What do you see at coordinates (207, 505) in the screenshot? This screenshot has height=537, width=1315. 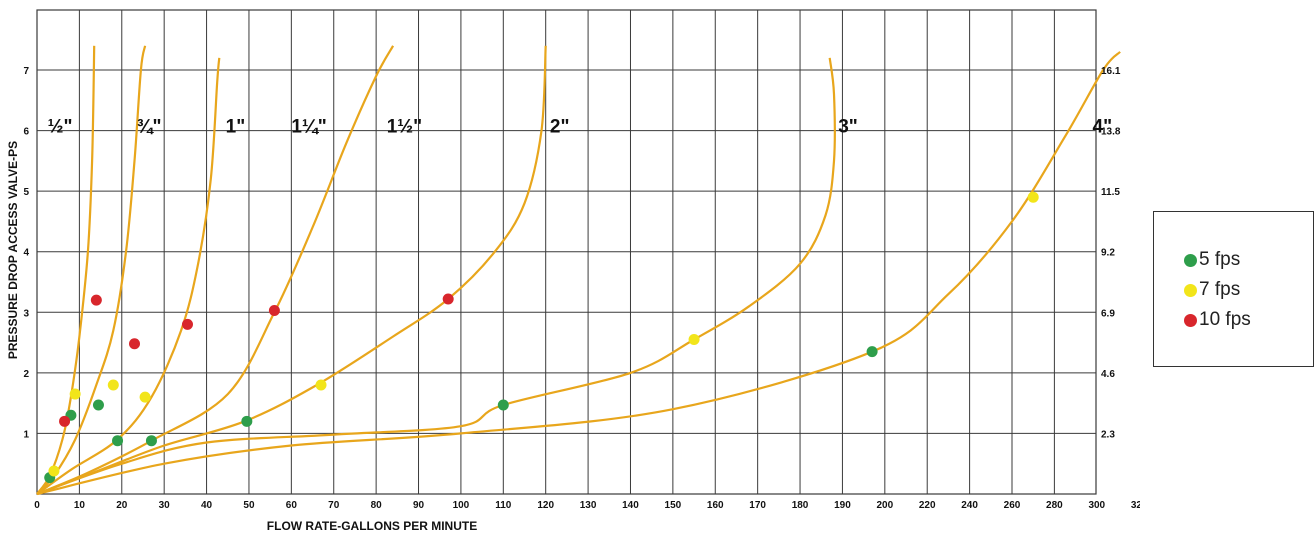 I see `x-tick-label: 40` at bounding box center [207, 505].